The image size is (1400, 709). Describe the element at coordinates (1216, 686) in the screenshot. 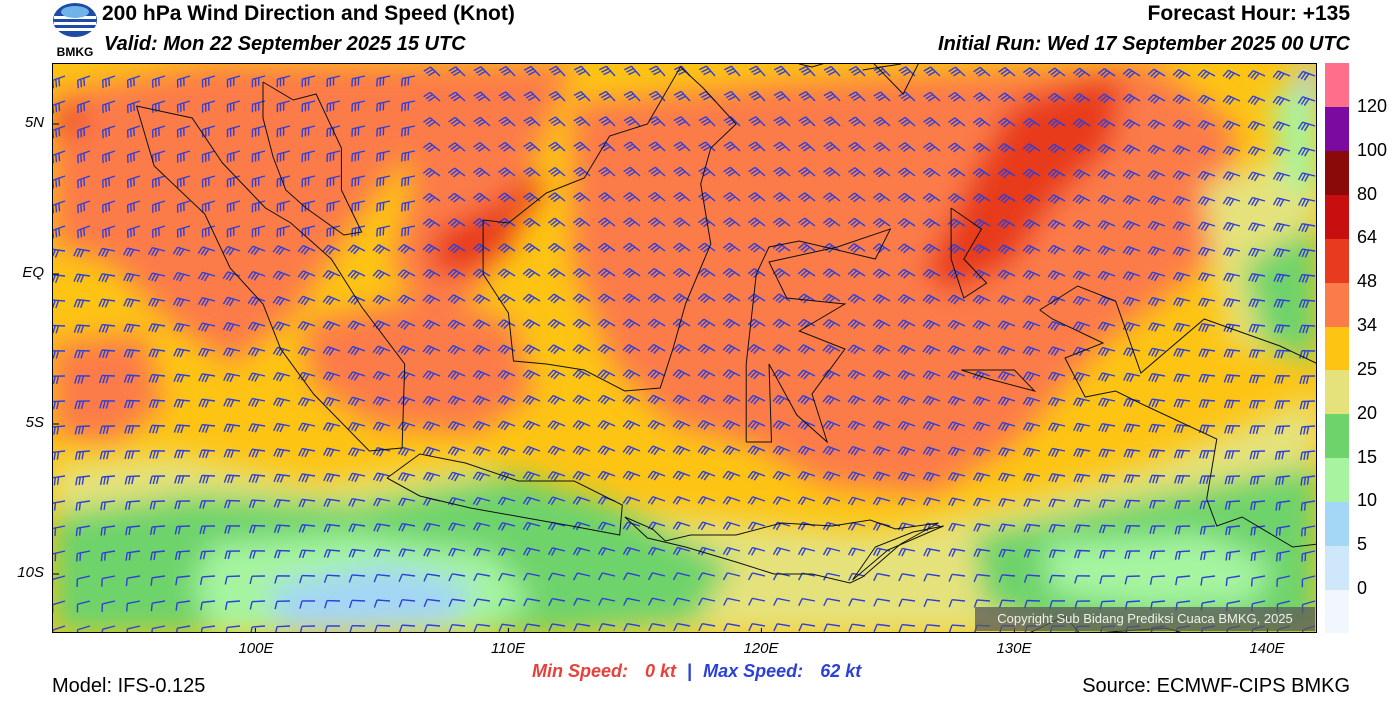

I see `data-source: Source: ECMWF-CIPS BMKG` at that location.